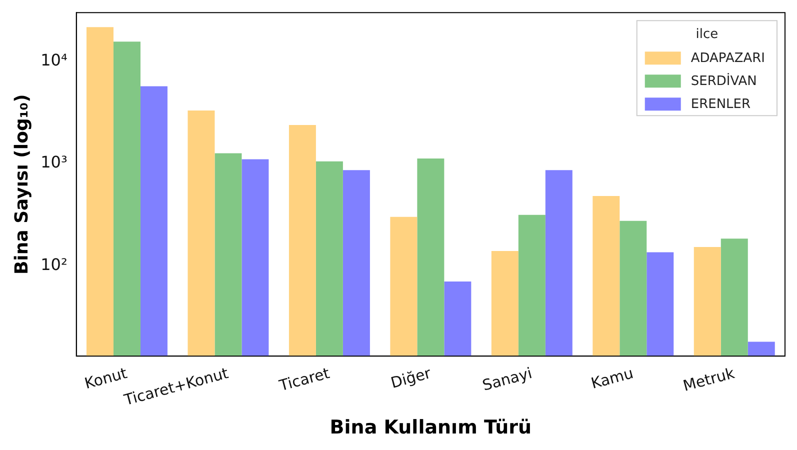  I want to click on x-tick-label: Metruk, so click(709, 380).